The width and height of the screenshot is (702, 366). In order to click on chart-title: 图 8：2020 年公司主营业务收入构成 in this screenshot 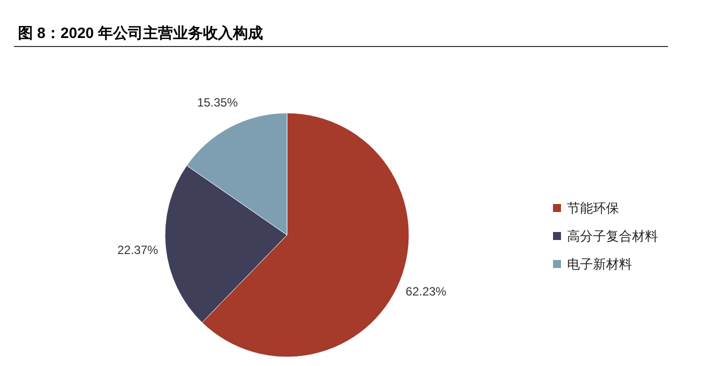, I will do `click(141, 33)`.